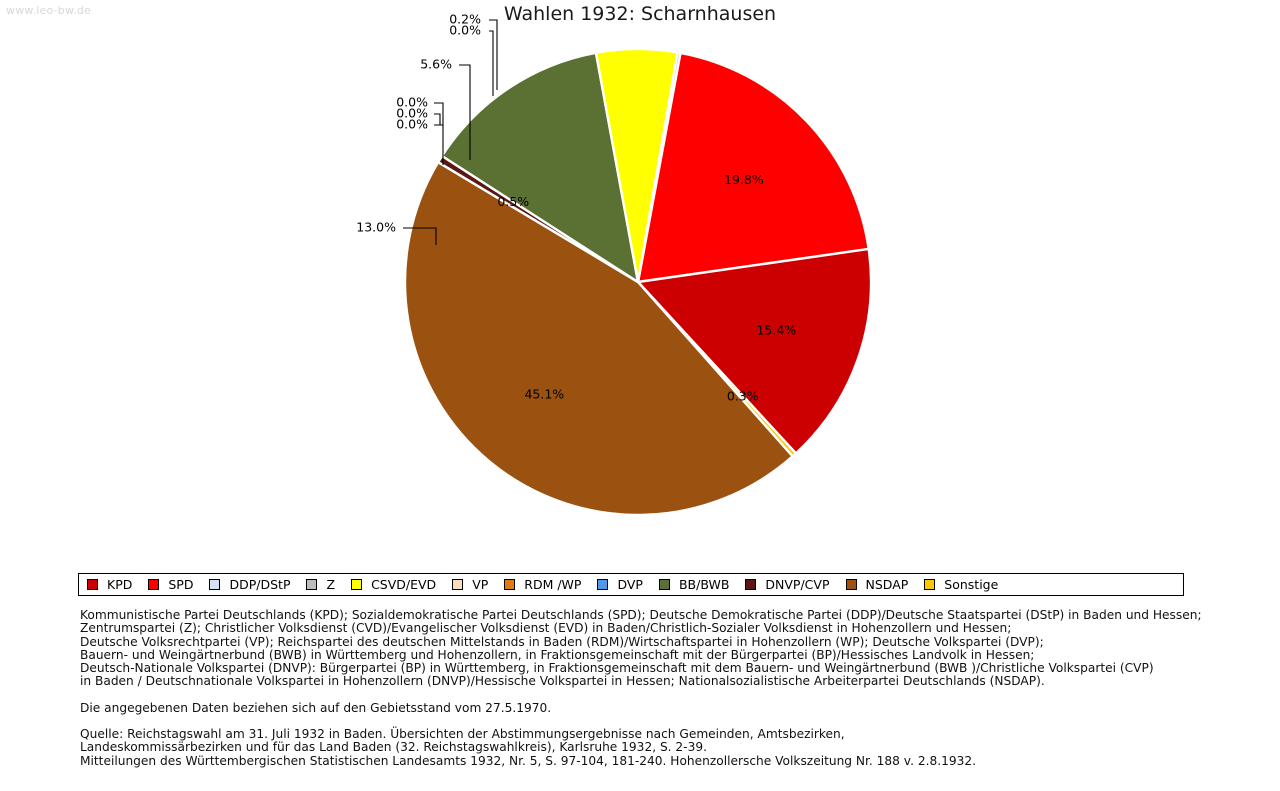 The width and height of the screenshot is (1280, 791). What do you see at coordinates (599, 338) in the screenshot?
I see `pie-slice-nsdap` at bounding box center [599, 338].